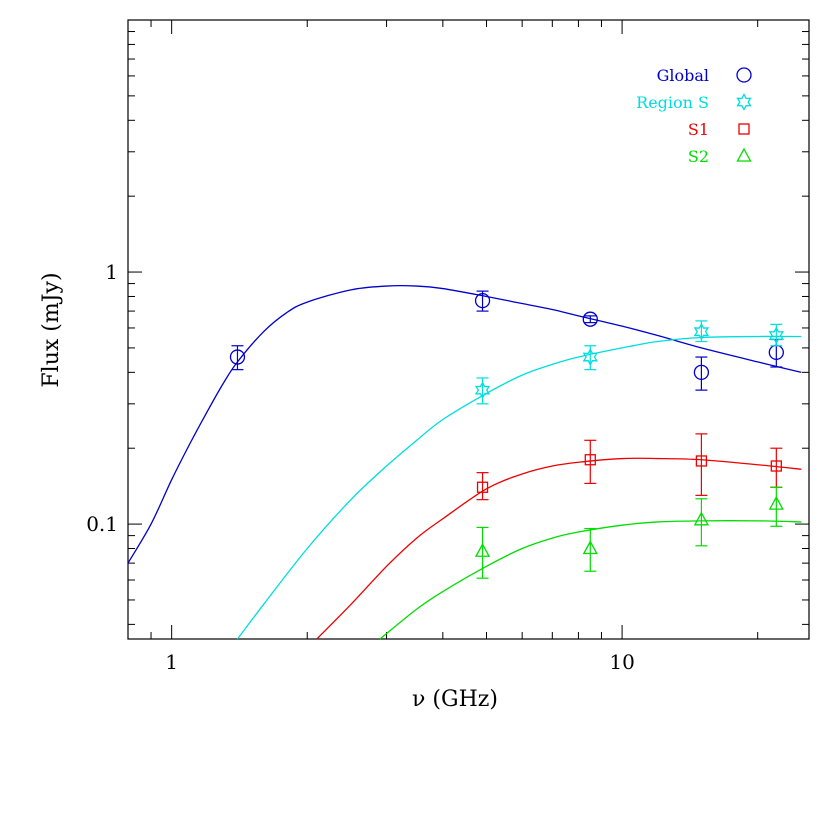  Describe the element at coordinates (698, 156) in the screenshot. I see `legend-label: S2` at that location.